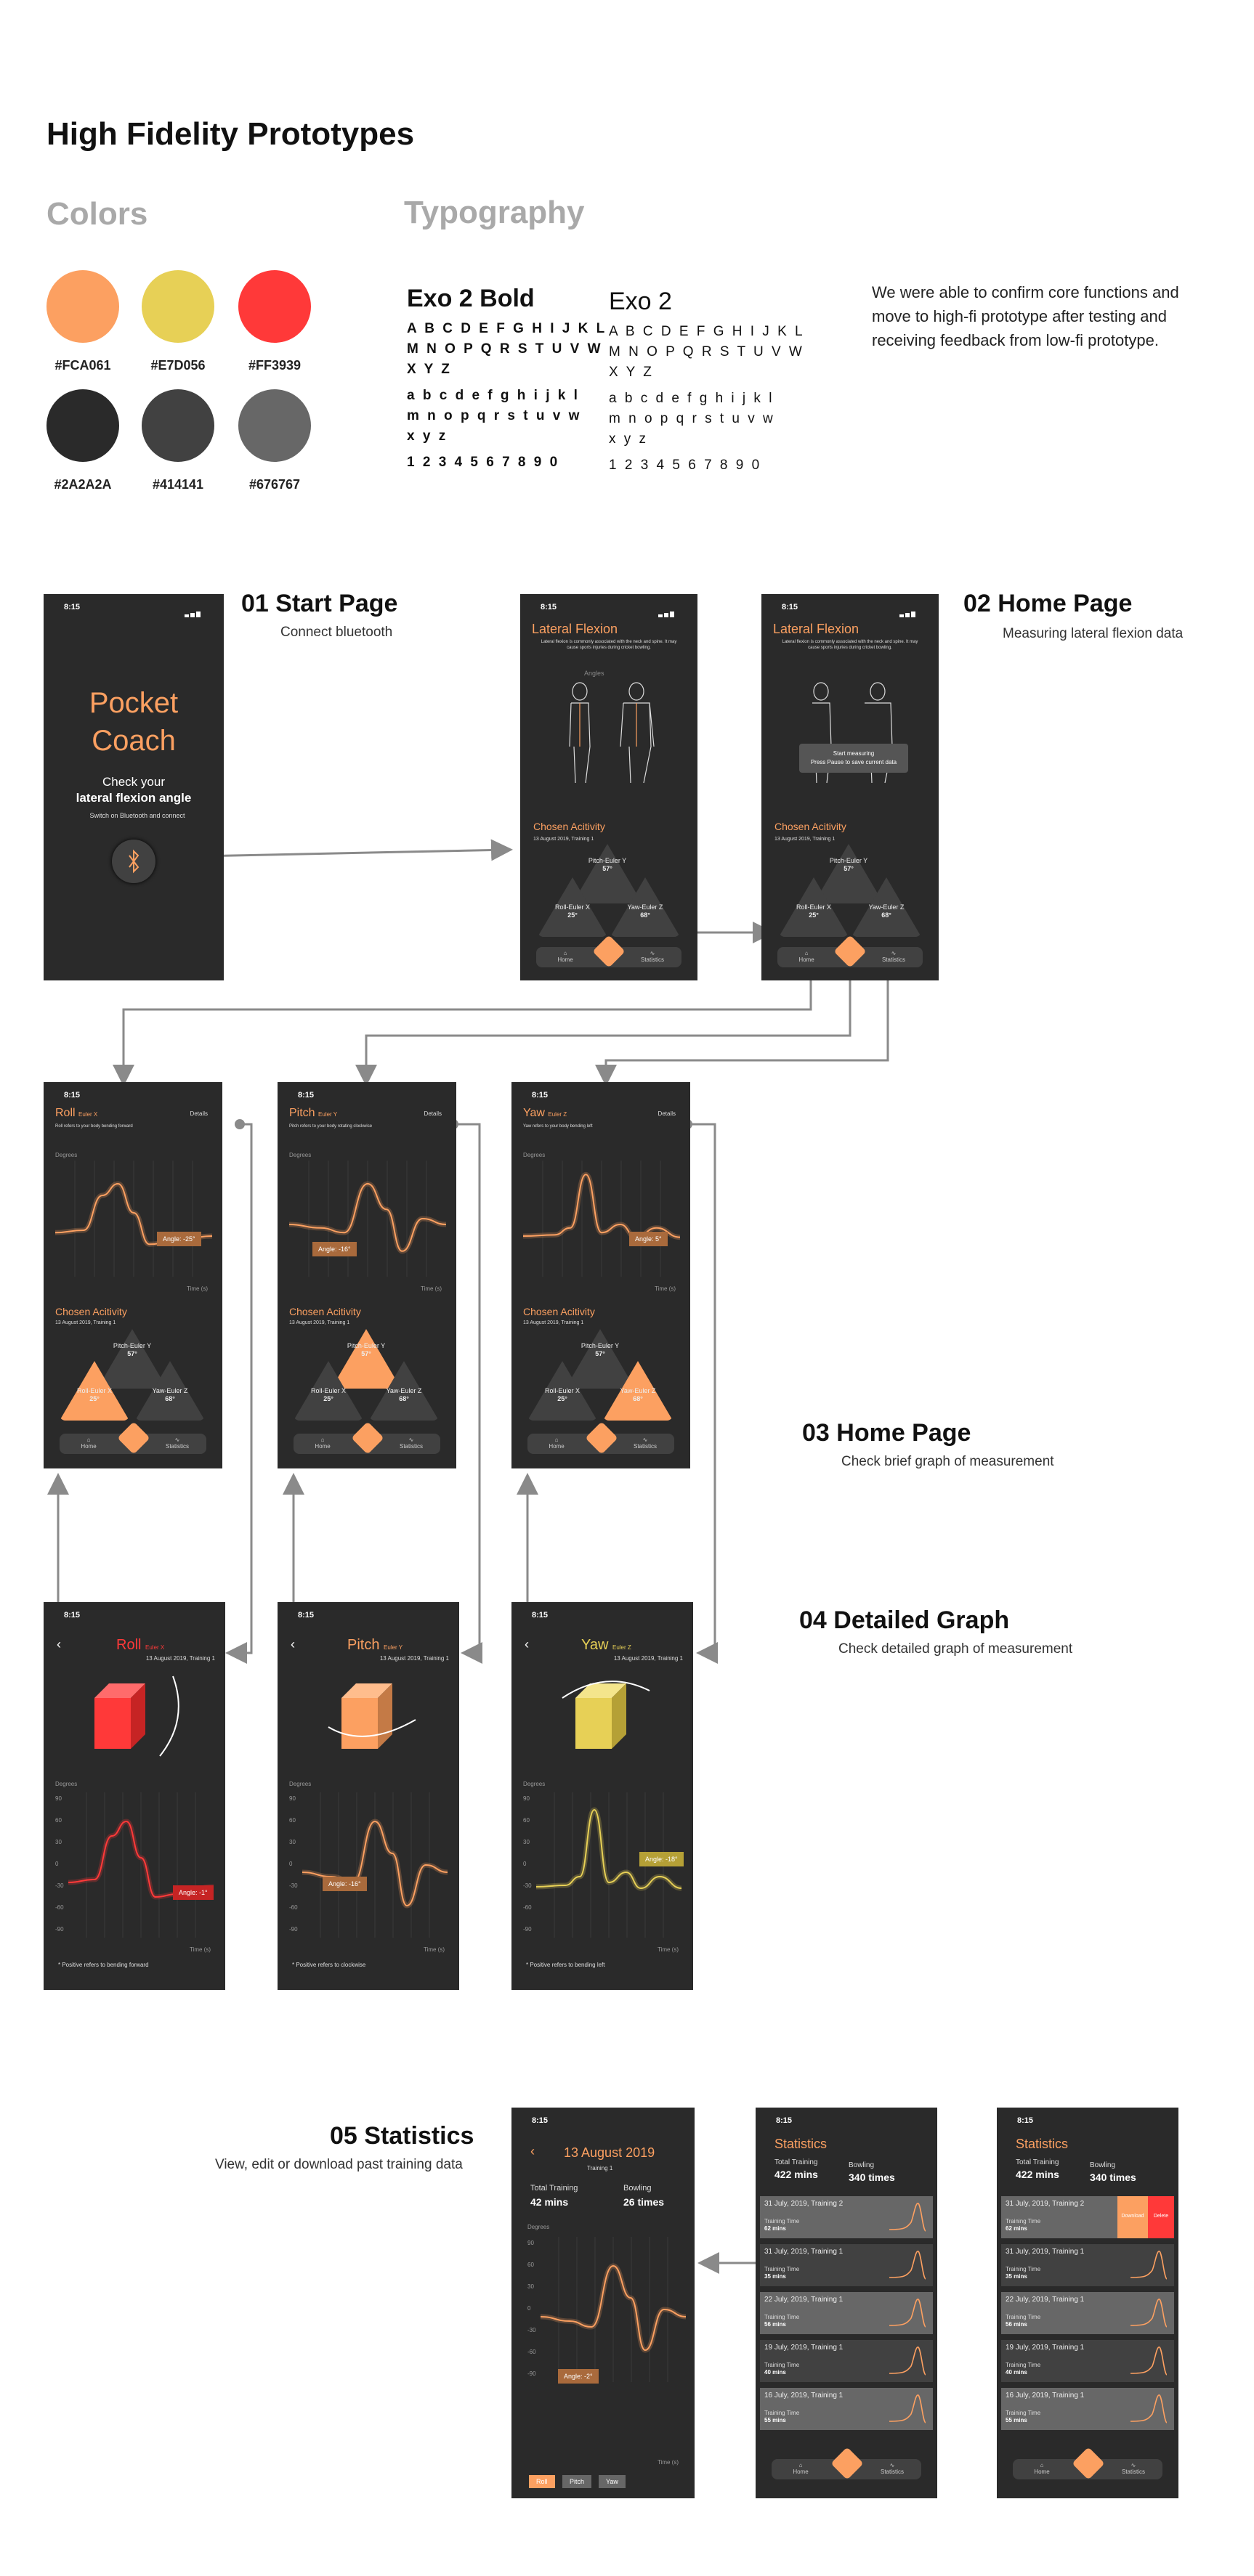  Describe the element at coordinates (82, 306) in the screenshot. I see `swatch-fca061` at that location.